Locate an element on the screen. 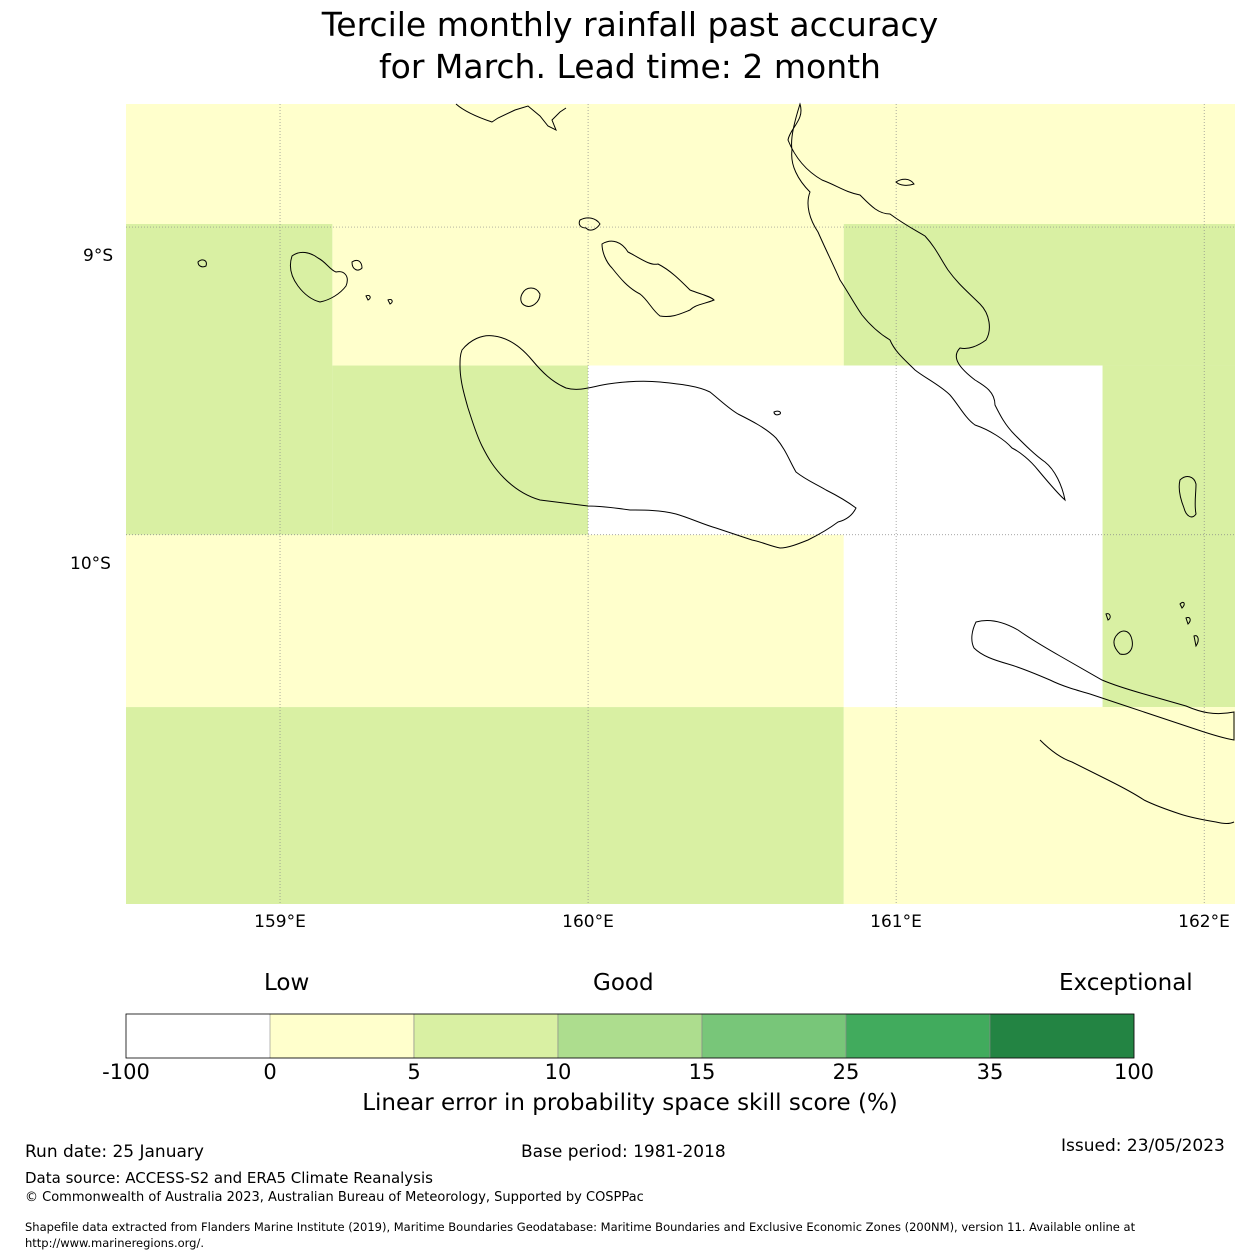 The width and height of the screenshot is (1260, 1260). colorbar-word-low: Low is located at coordinates (287, 983).